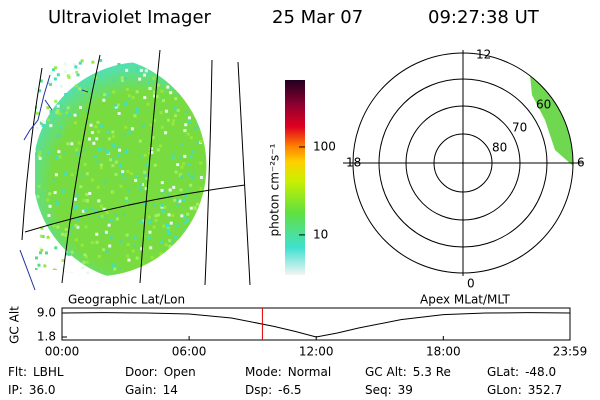 The width and height of the screenshot is (600, 400). What do you see at coordinates (324, 146) in the screenshot?
I see `colorbar-tick-label: 100` at bounding box center [324, 146].